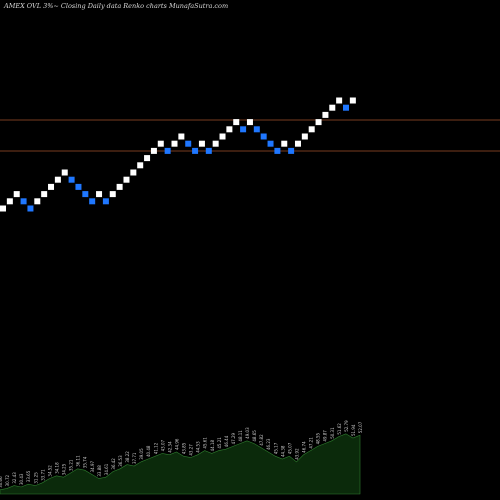 This screenshot has height=500, width=500. Describe the element at coordinates (180, 464) in the screenshot. I see `volume-area` at that location.